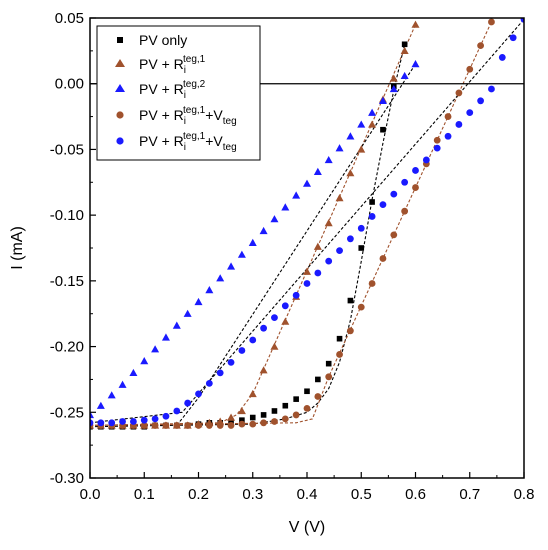 The height and width of the screenshot is (550, 548). I want to click on legend-label-pv-only: PV only, so click(163, 40).